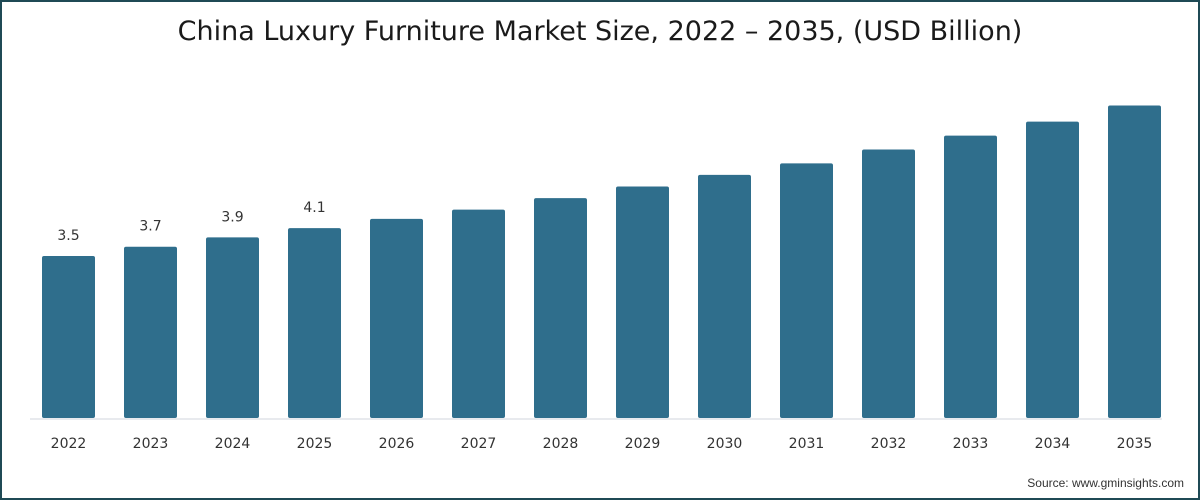 Image resolution: width=1200 pixels, height=500 pixels. What do you see at coordinates (232, 217) in the screenshot?
I see `data-label: 3.9` at bounding box center [232, 217].